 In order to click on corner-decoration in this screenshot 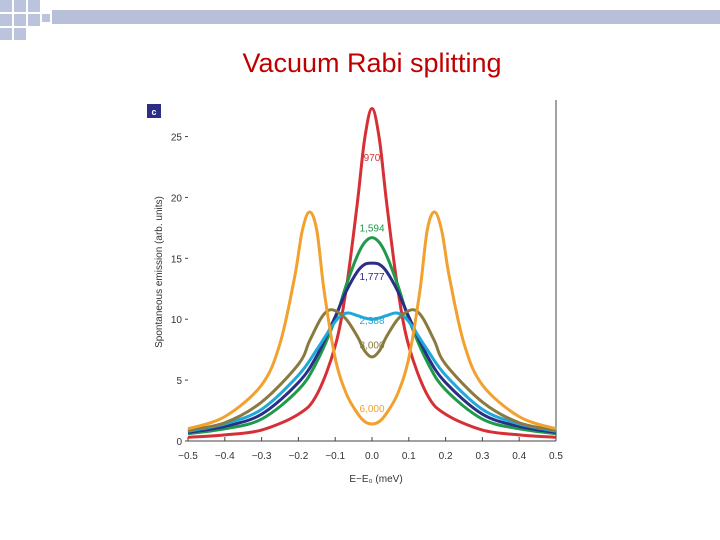, I will do `click(360, 20)`.